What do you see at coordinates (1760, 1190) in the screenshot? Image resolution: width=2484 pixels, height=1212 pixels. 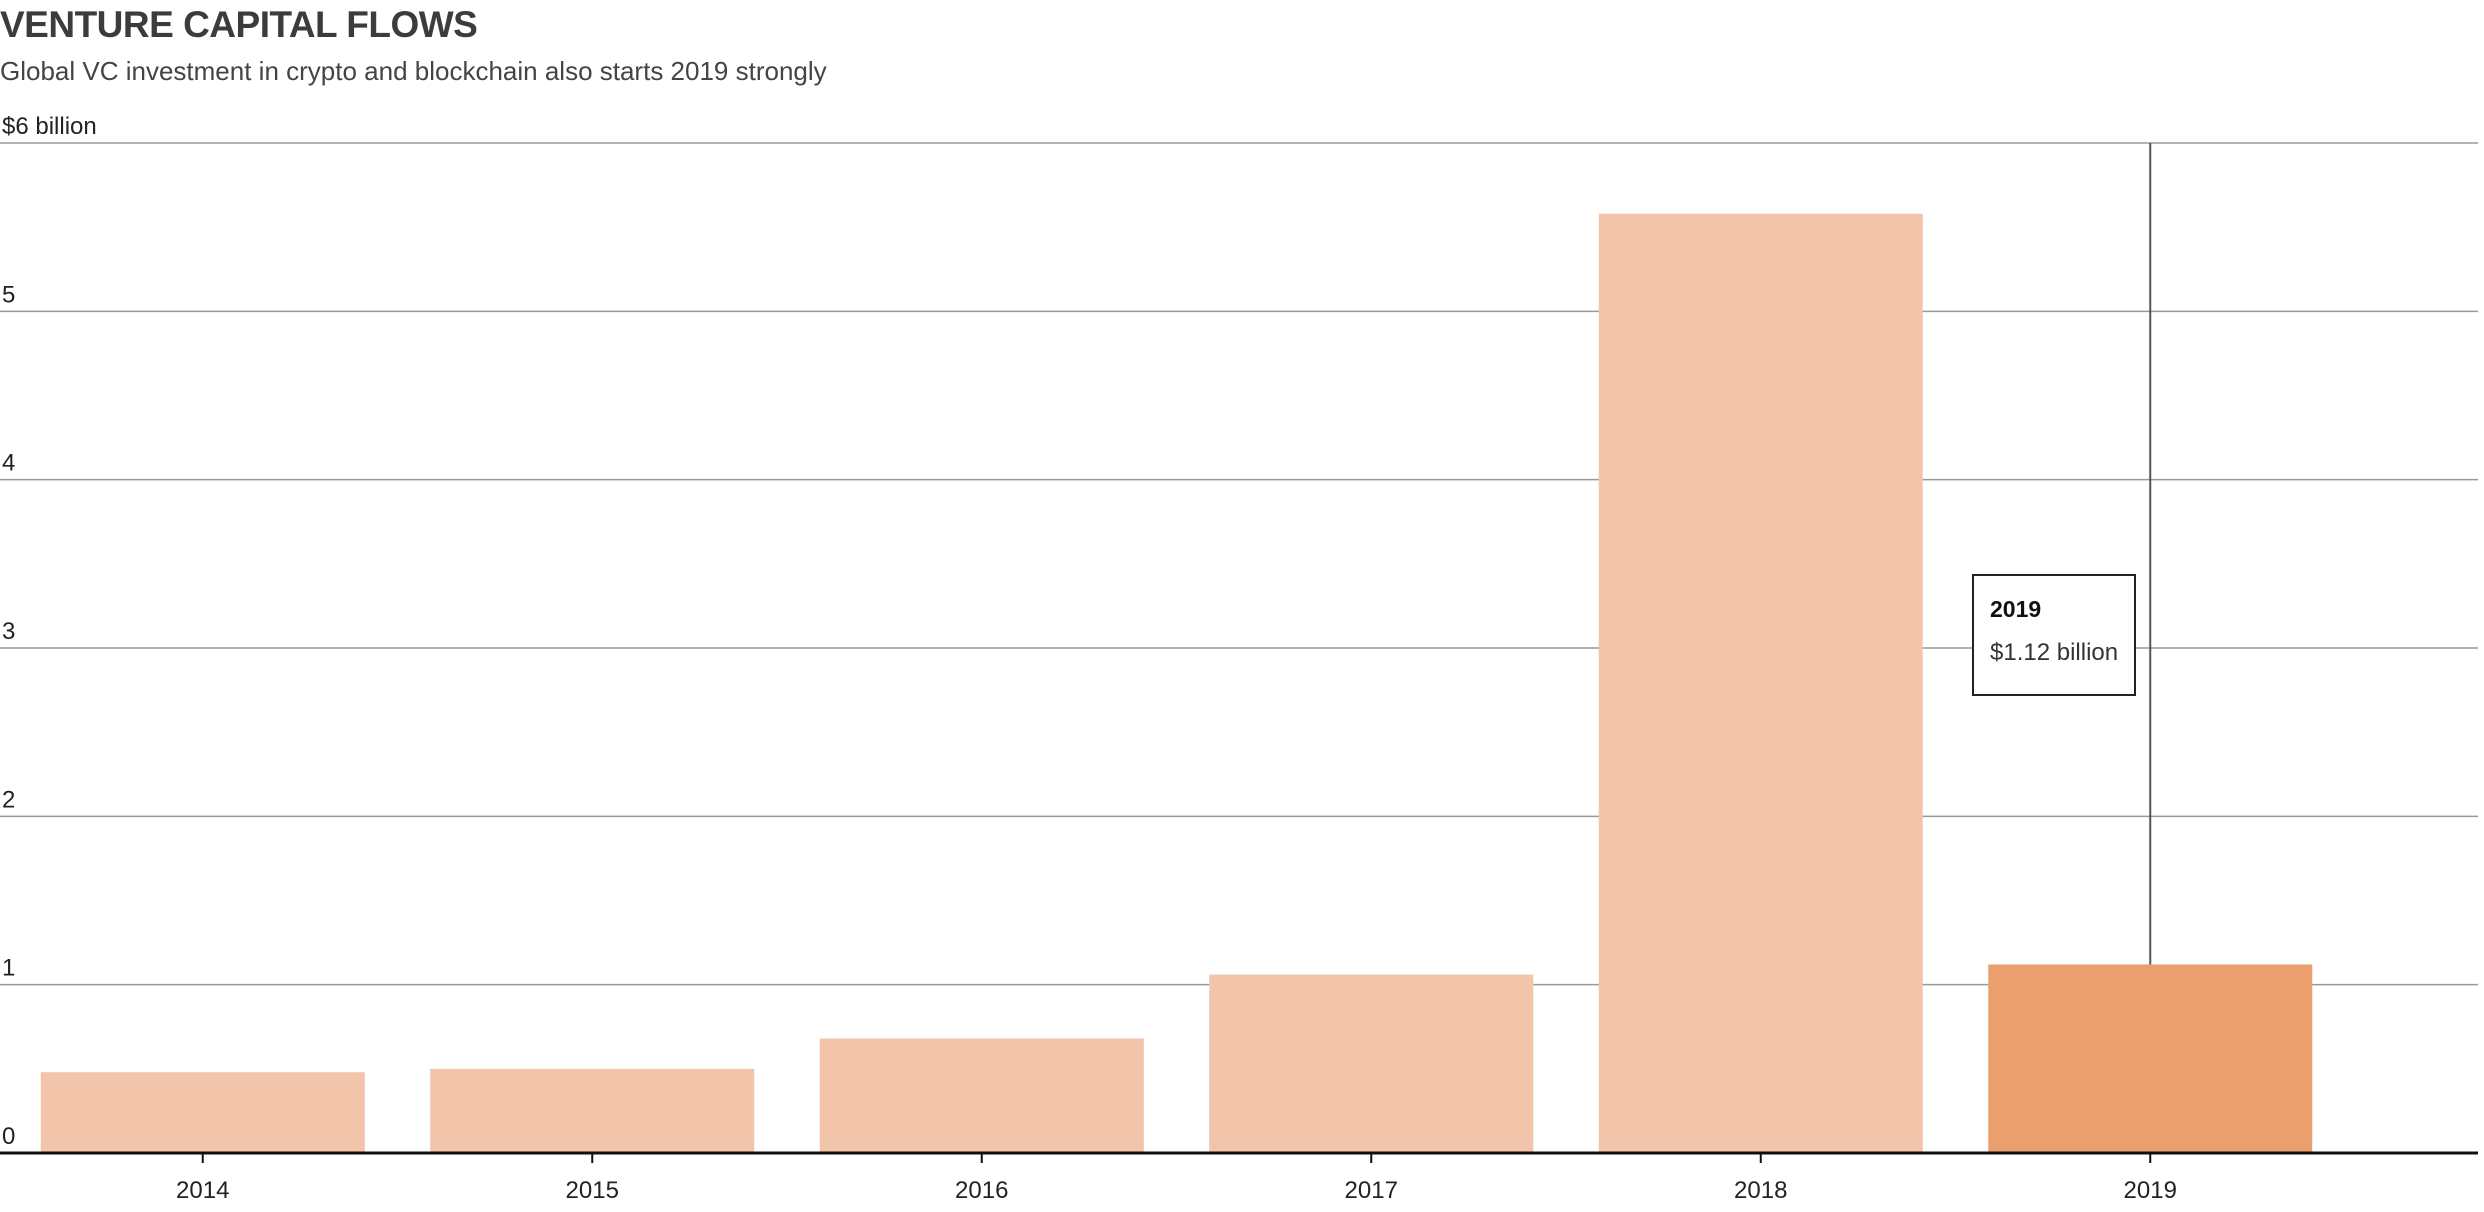 I see `x-tick-label-2018: 2018` at bounding box center [1760, 1190].